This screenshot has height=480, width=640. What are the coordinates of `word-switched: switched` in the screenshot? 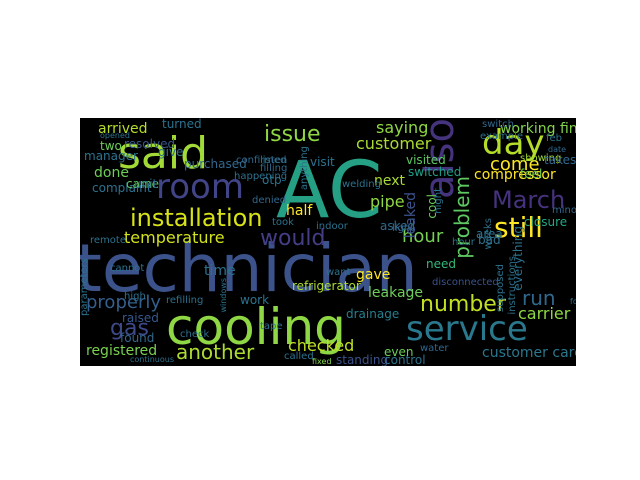 It's located at (435, 172).